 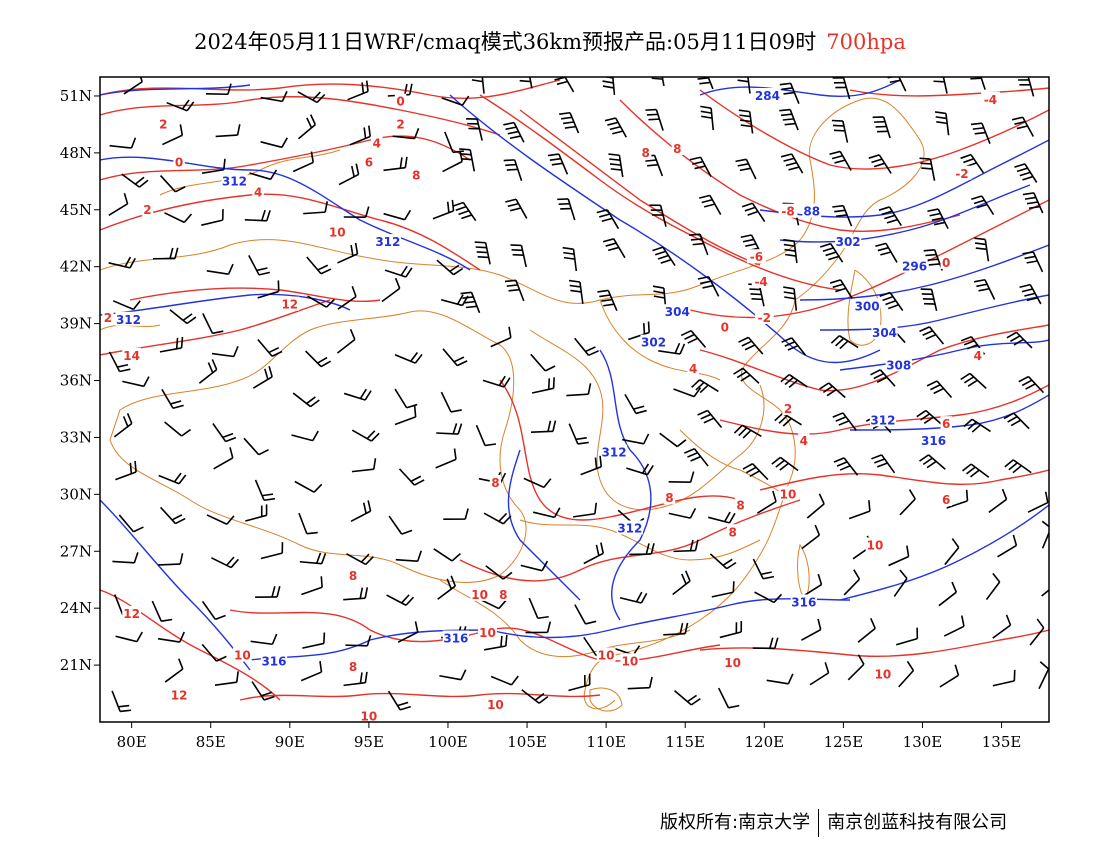 I want to click on contour-label: 312, so click(x=882, y=420).